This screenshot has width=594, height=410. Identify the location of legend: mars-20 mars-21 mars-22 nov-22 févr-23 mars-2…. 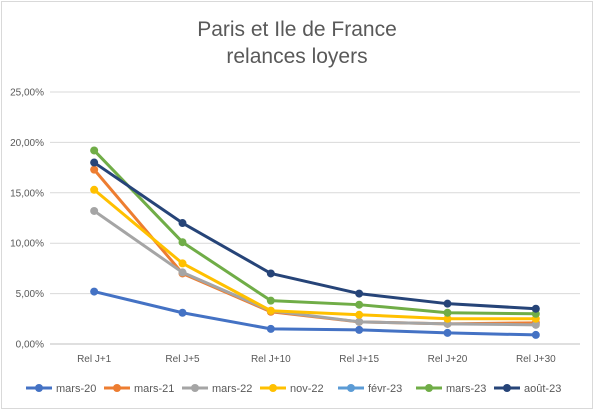
(293, 389).